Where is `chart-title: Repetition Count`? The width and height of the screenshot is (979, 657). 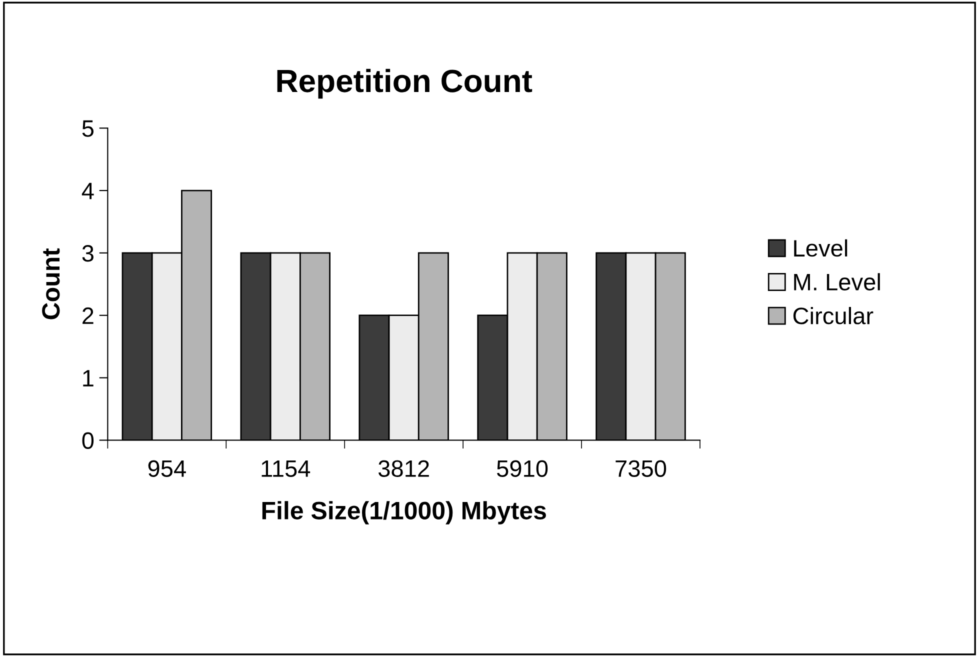
chart-title: Repetition Count is located at coordinates (404, 83).